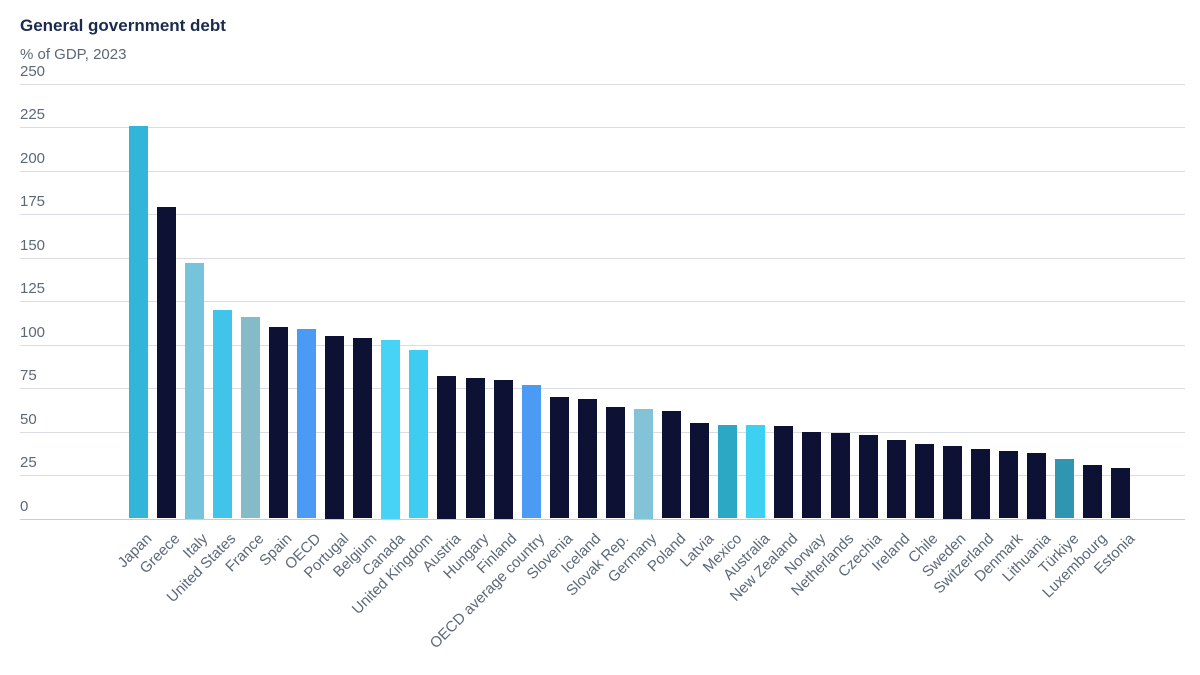 This screenshot has height=675, width=1200. I want to click on bar-australia, so click(756, 471).